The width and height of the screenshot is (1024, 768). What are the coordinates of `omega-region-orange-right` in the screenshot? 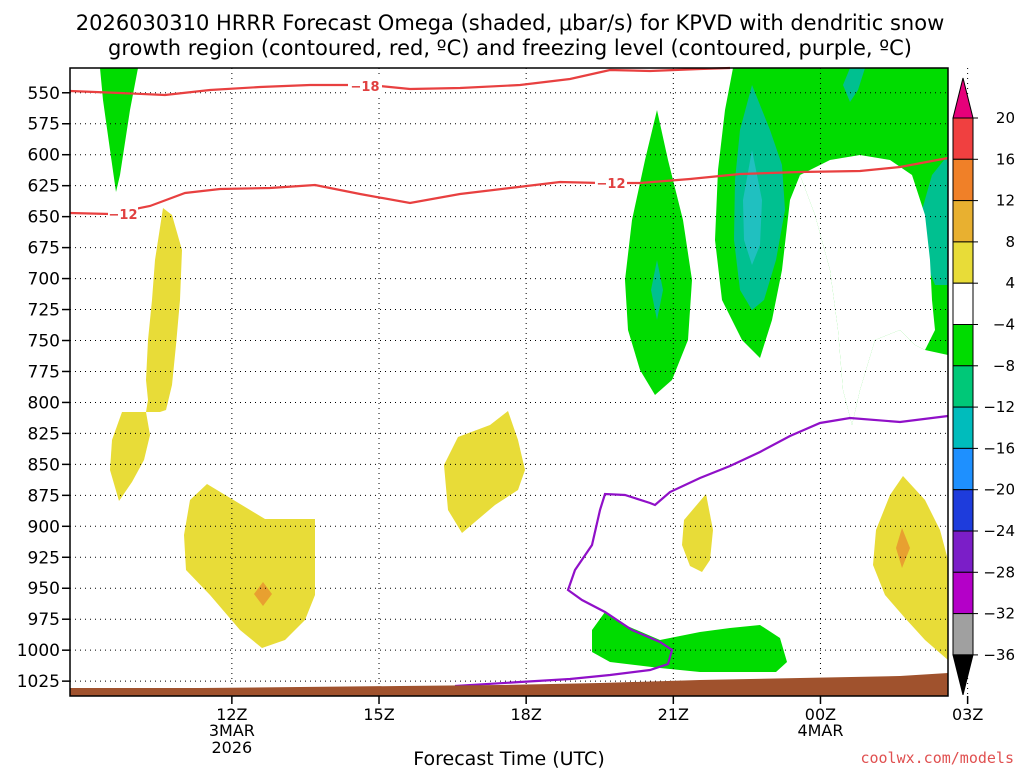 It's located at (903, 548).